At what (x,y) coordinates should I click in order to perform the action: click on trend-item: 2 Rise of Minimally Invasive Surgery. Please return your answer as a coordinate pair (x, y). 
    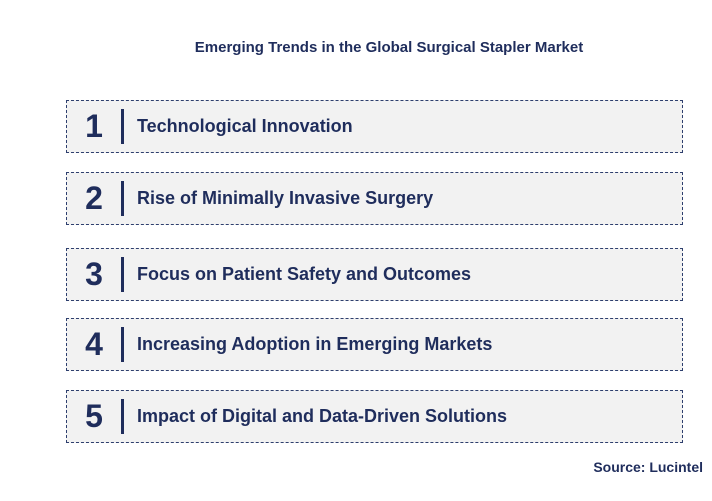
    Looking at the image, I should click on (374, 198).